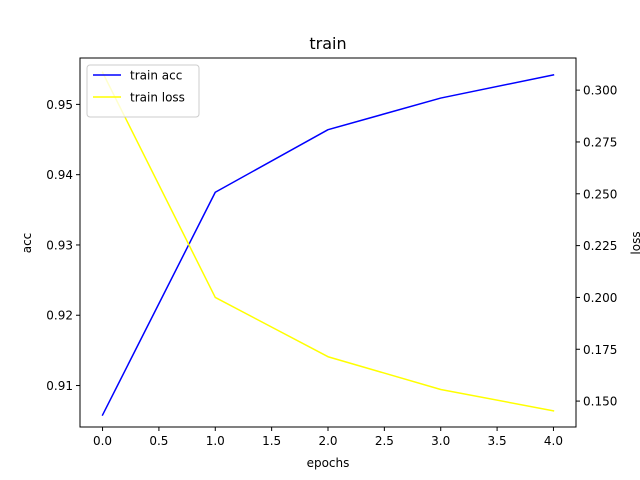 The width and height of the screenshot is (640, 480). What do you see at coordinates (157, 98) in the screenshot?
I see `legend-label-1: train loss` at bounding box center [157, 98].